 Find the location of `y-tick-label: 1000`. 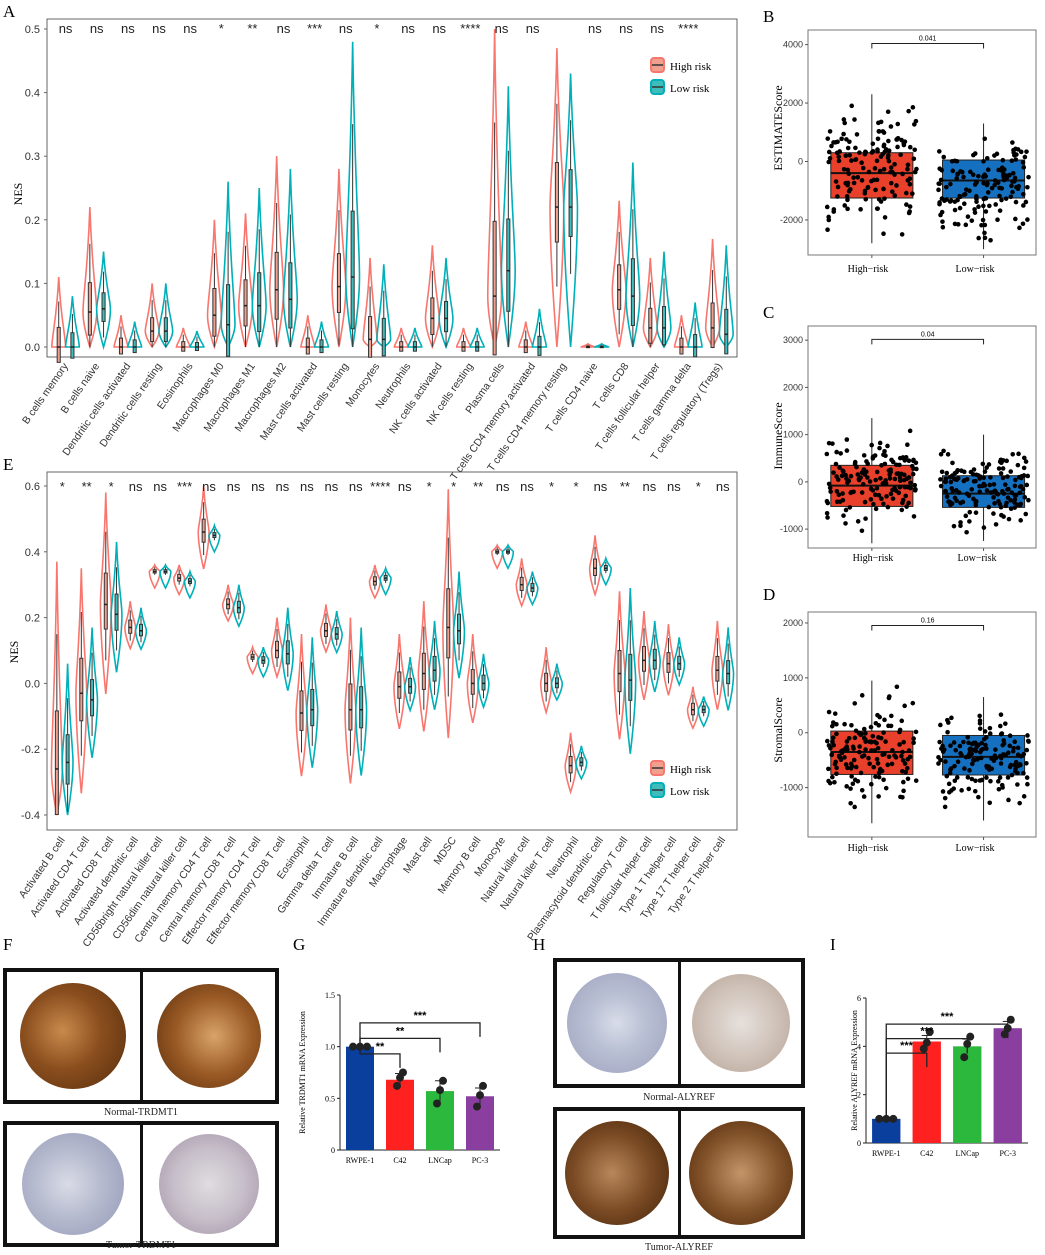

y-tick-label: 1000 is located at coordinates (793, 678).